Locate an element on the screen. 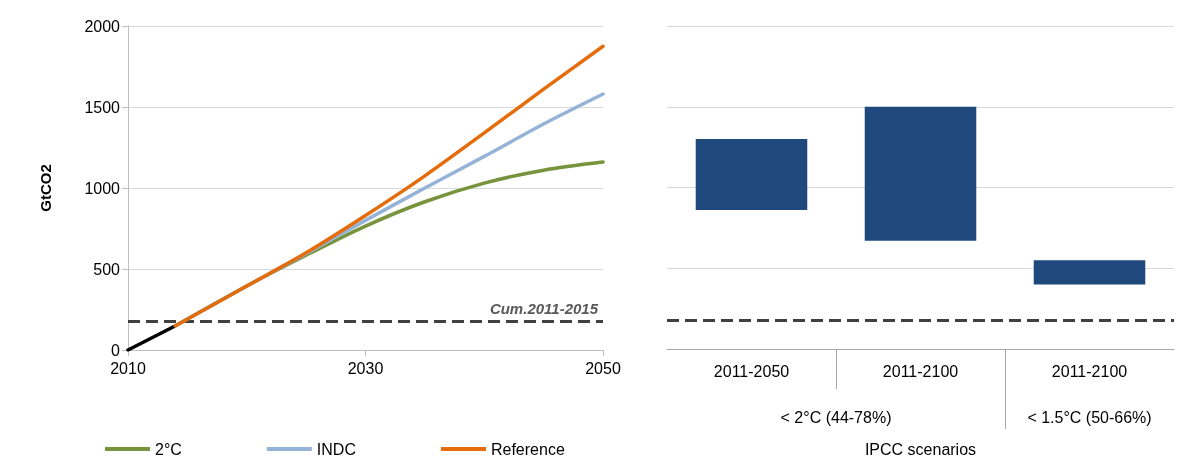 This screenshot has width=1179, height=462. text: < 2°C (44-78%) is located at coordinates (836, 417).